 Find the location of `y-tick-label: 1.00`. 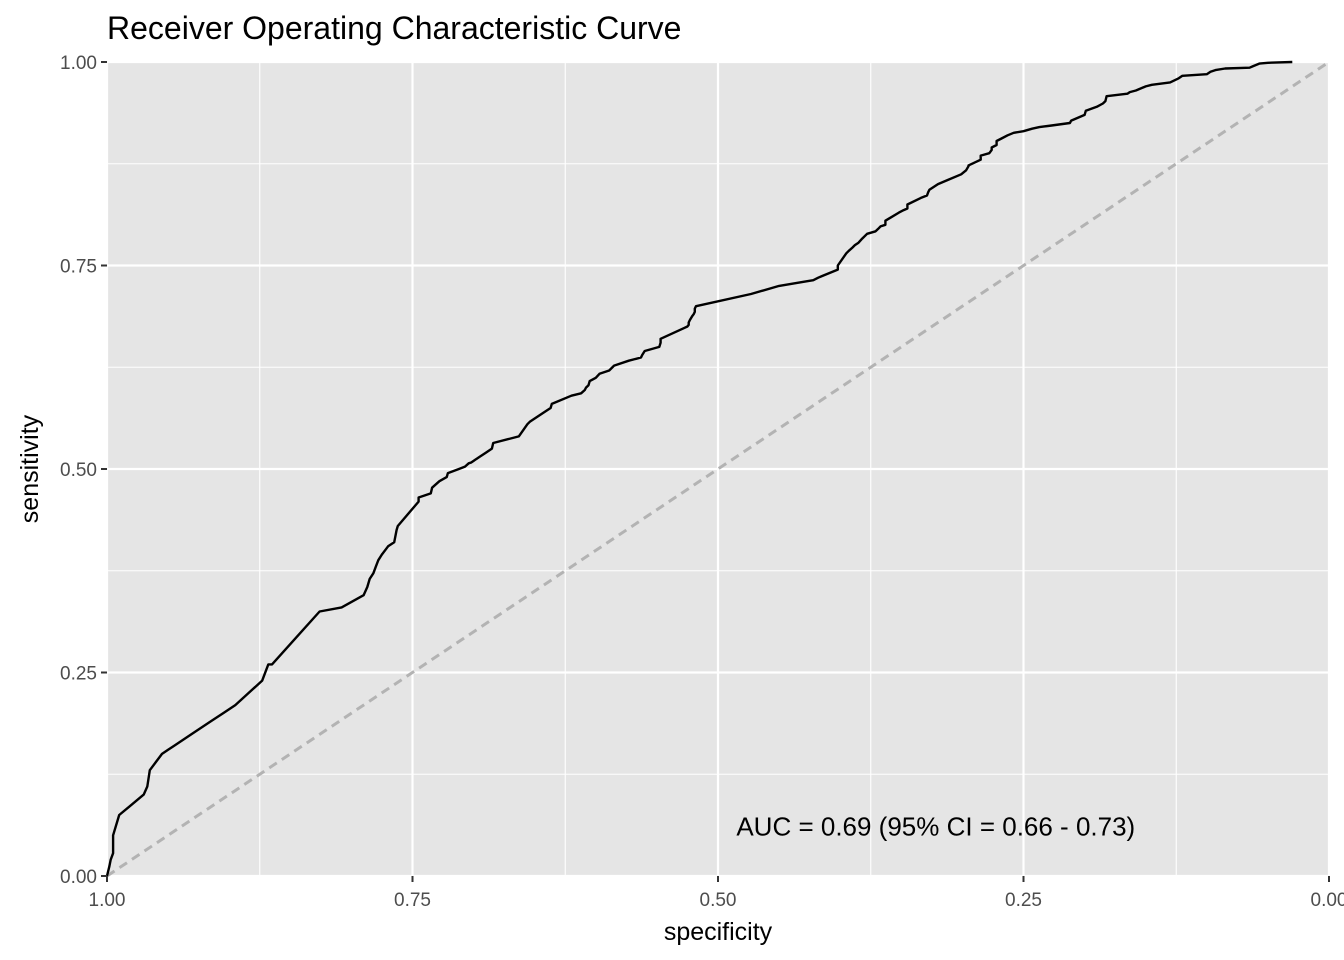

y-tick-label: 1.00 is located at coordinates (78, 63).